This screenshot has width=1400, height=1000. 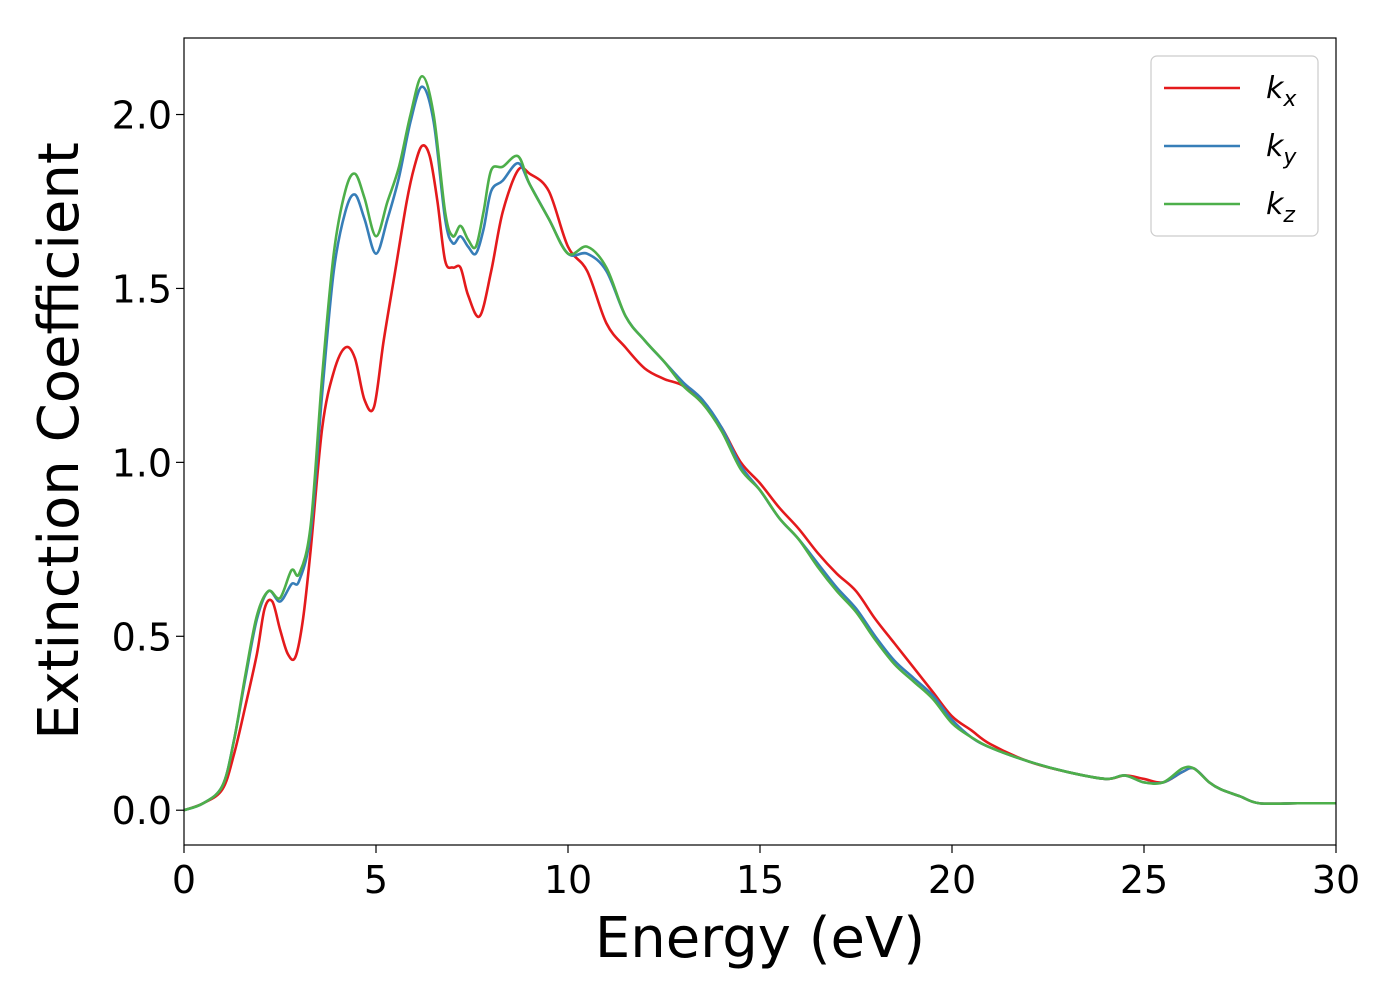 What do you see at coordinates (142, 811) in the screenshot?
I see `y-tick-label: 0.0` at bounding box center [142, 811].